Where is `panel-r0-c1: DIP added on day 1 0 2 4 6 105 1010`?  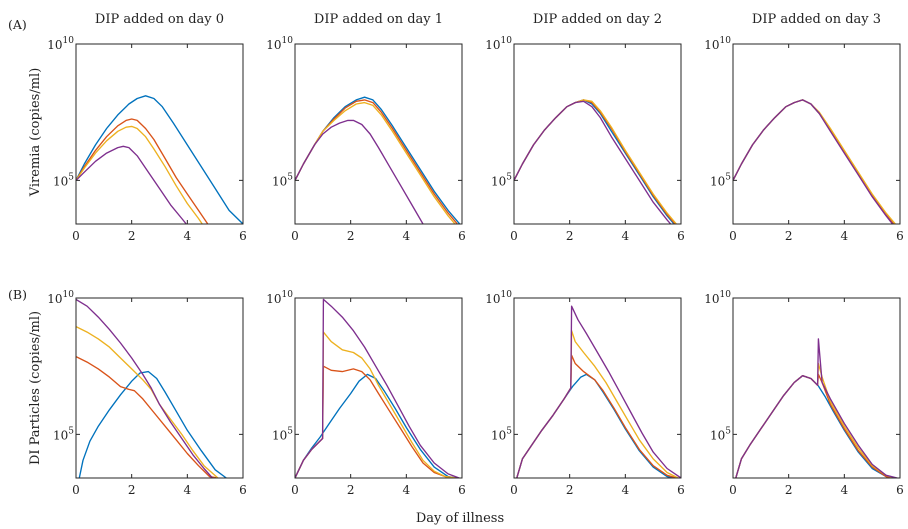
panel-r0-c1: DIP added on day 1 0 2 4 6 105 1010 is located at coordinates (366, 127).